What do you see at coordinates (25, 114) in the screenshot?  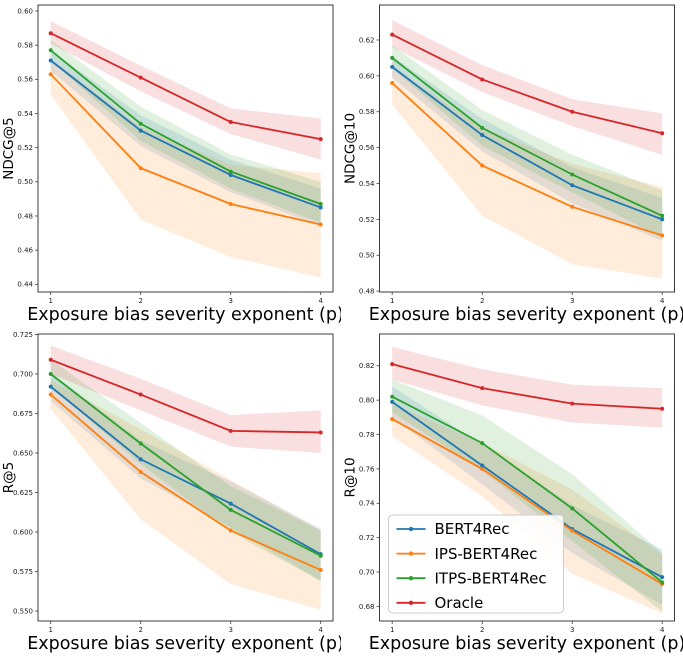 I see `y-tick-label: 0.54` at bounding box center [25, 114].